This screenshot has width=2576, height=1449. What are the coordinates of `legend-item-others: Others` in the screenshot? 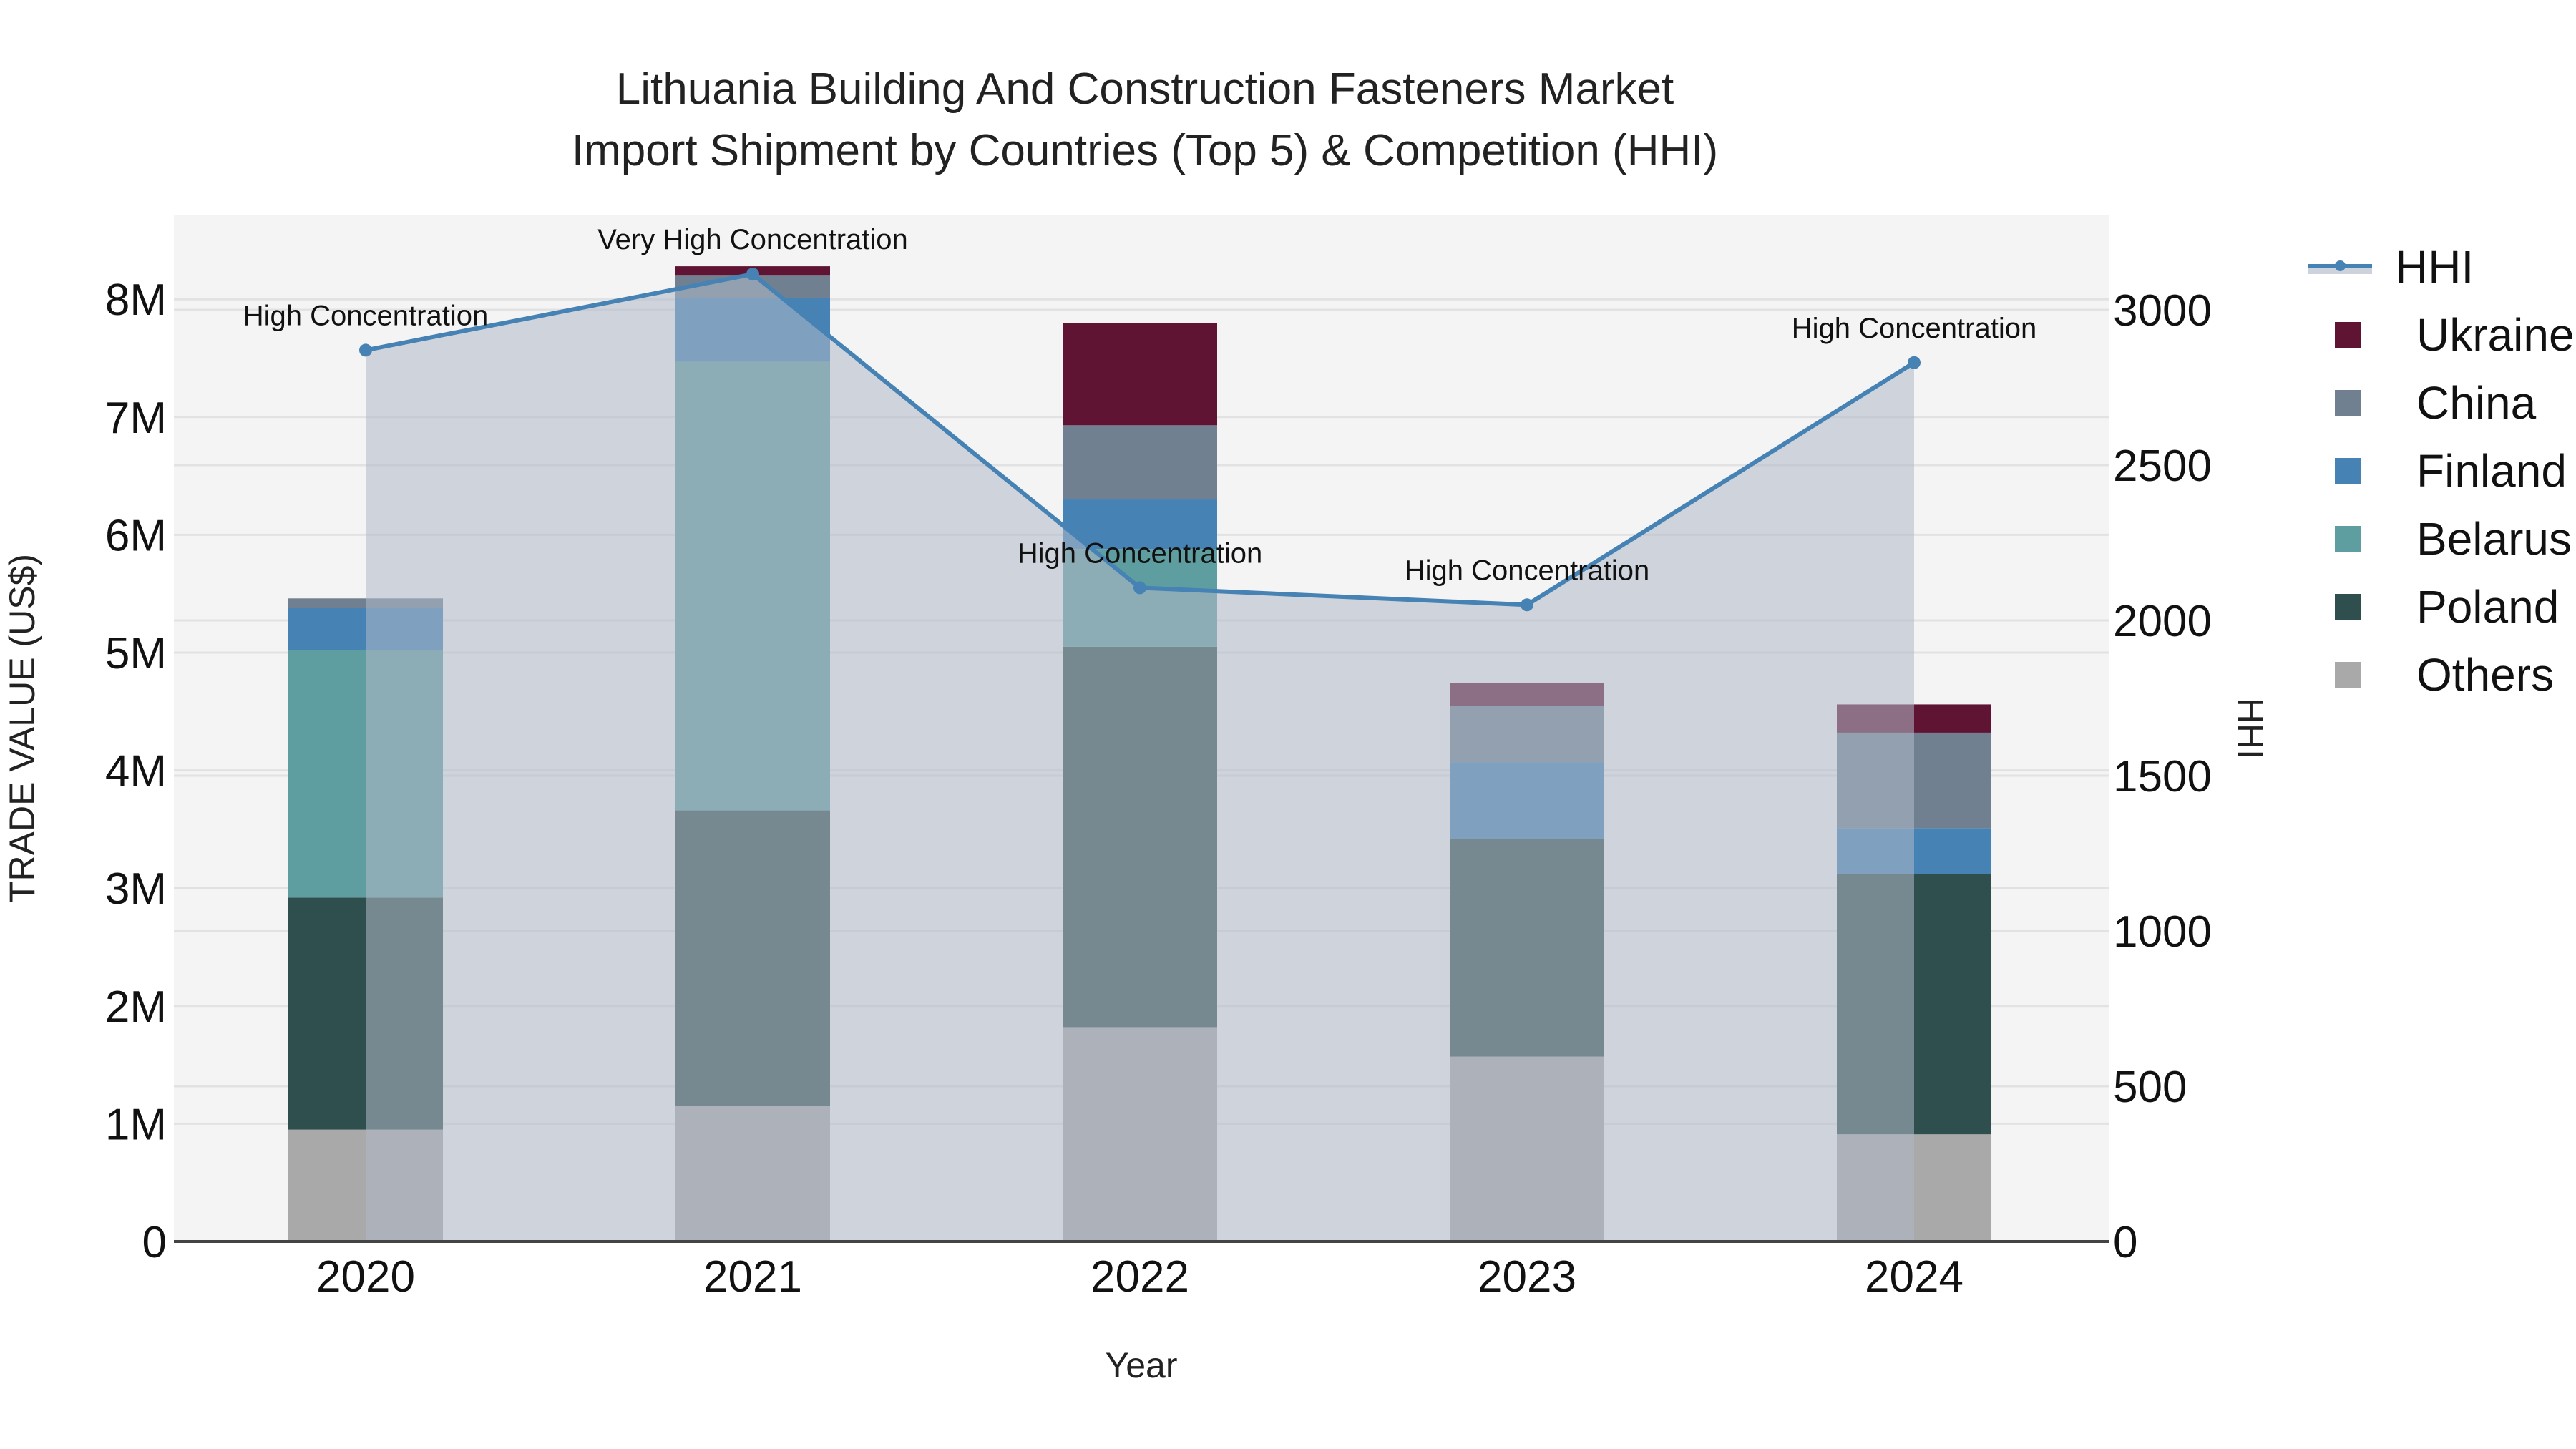 It's located at (2441, 674).